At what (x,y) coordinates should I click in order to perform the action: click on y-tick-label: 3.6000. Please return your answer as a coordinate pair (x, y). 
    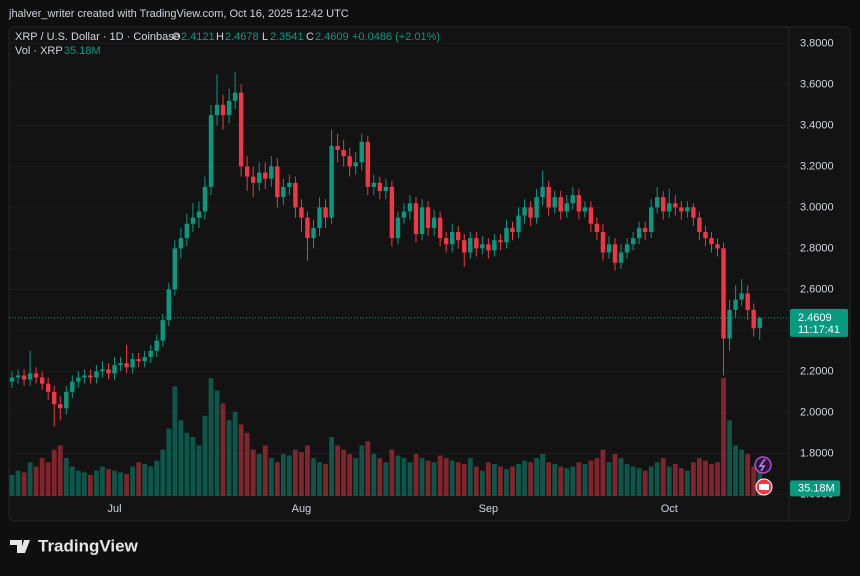
    Looking at the image, I should click on (817, 84).